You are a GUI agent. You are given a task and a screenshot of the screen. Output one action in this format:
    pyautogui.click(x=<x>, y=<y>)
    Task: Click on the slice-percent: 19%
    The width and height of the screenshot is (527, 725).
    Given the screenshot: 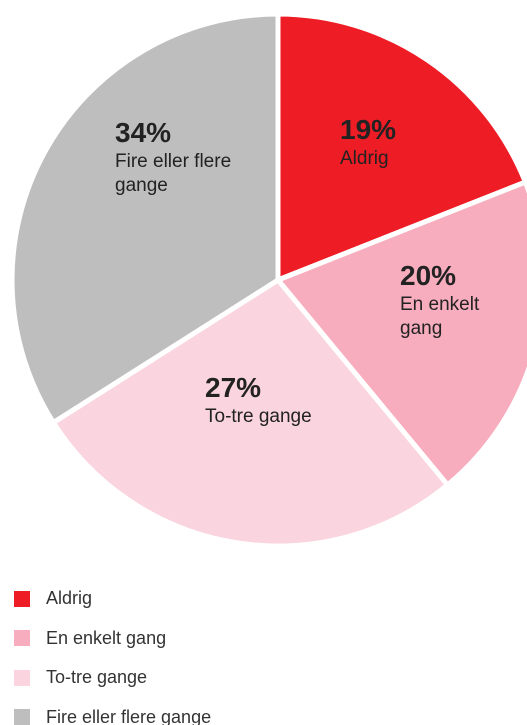 What is the action you would take?
    pyautogui.click(x=368, y=129)
    